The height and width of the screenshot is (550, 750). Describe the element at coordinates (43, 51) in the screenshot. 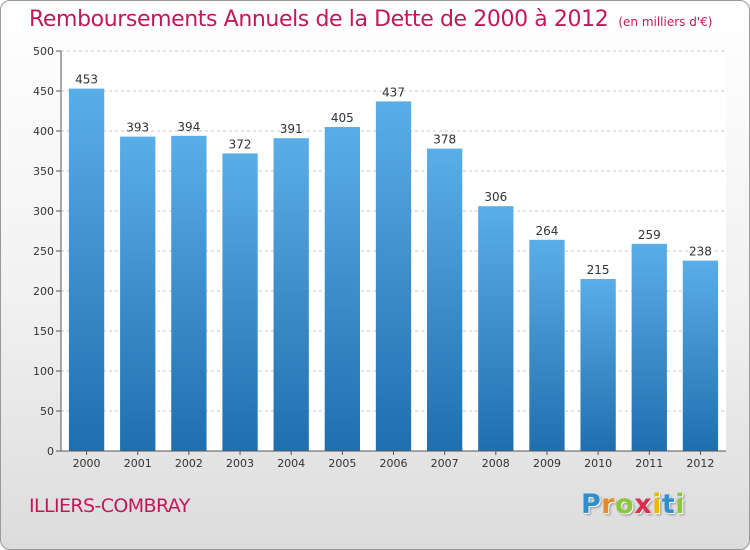

I see `y-tick-label: 500` at that location.